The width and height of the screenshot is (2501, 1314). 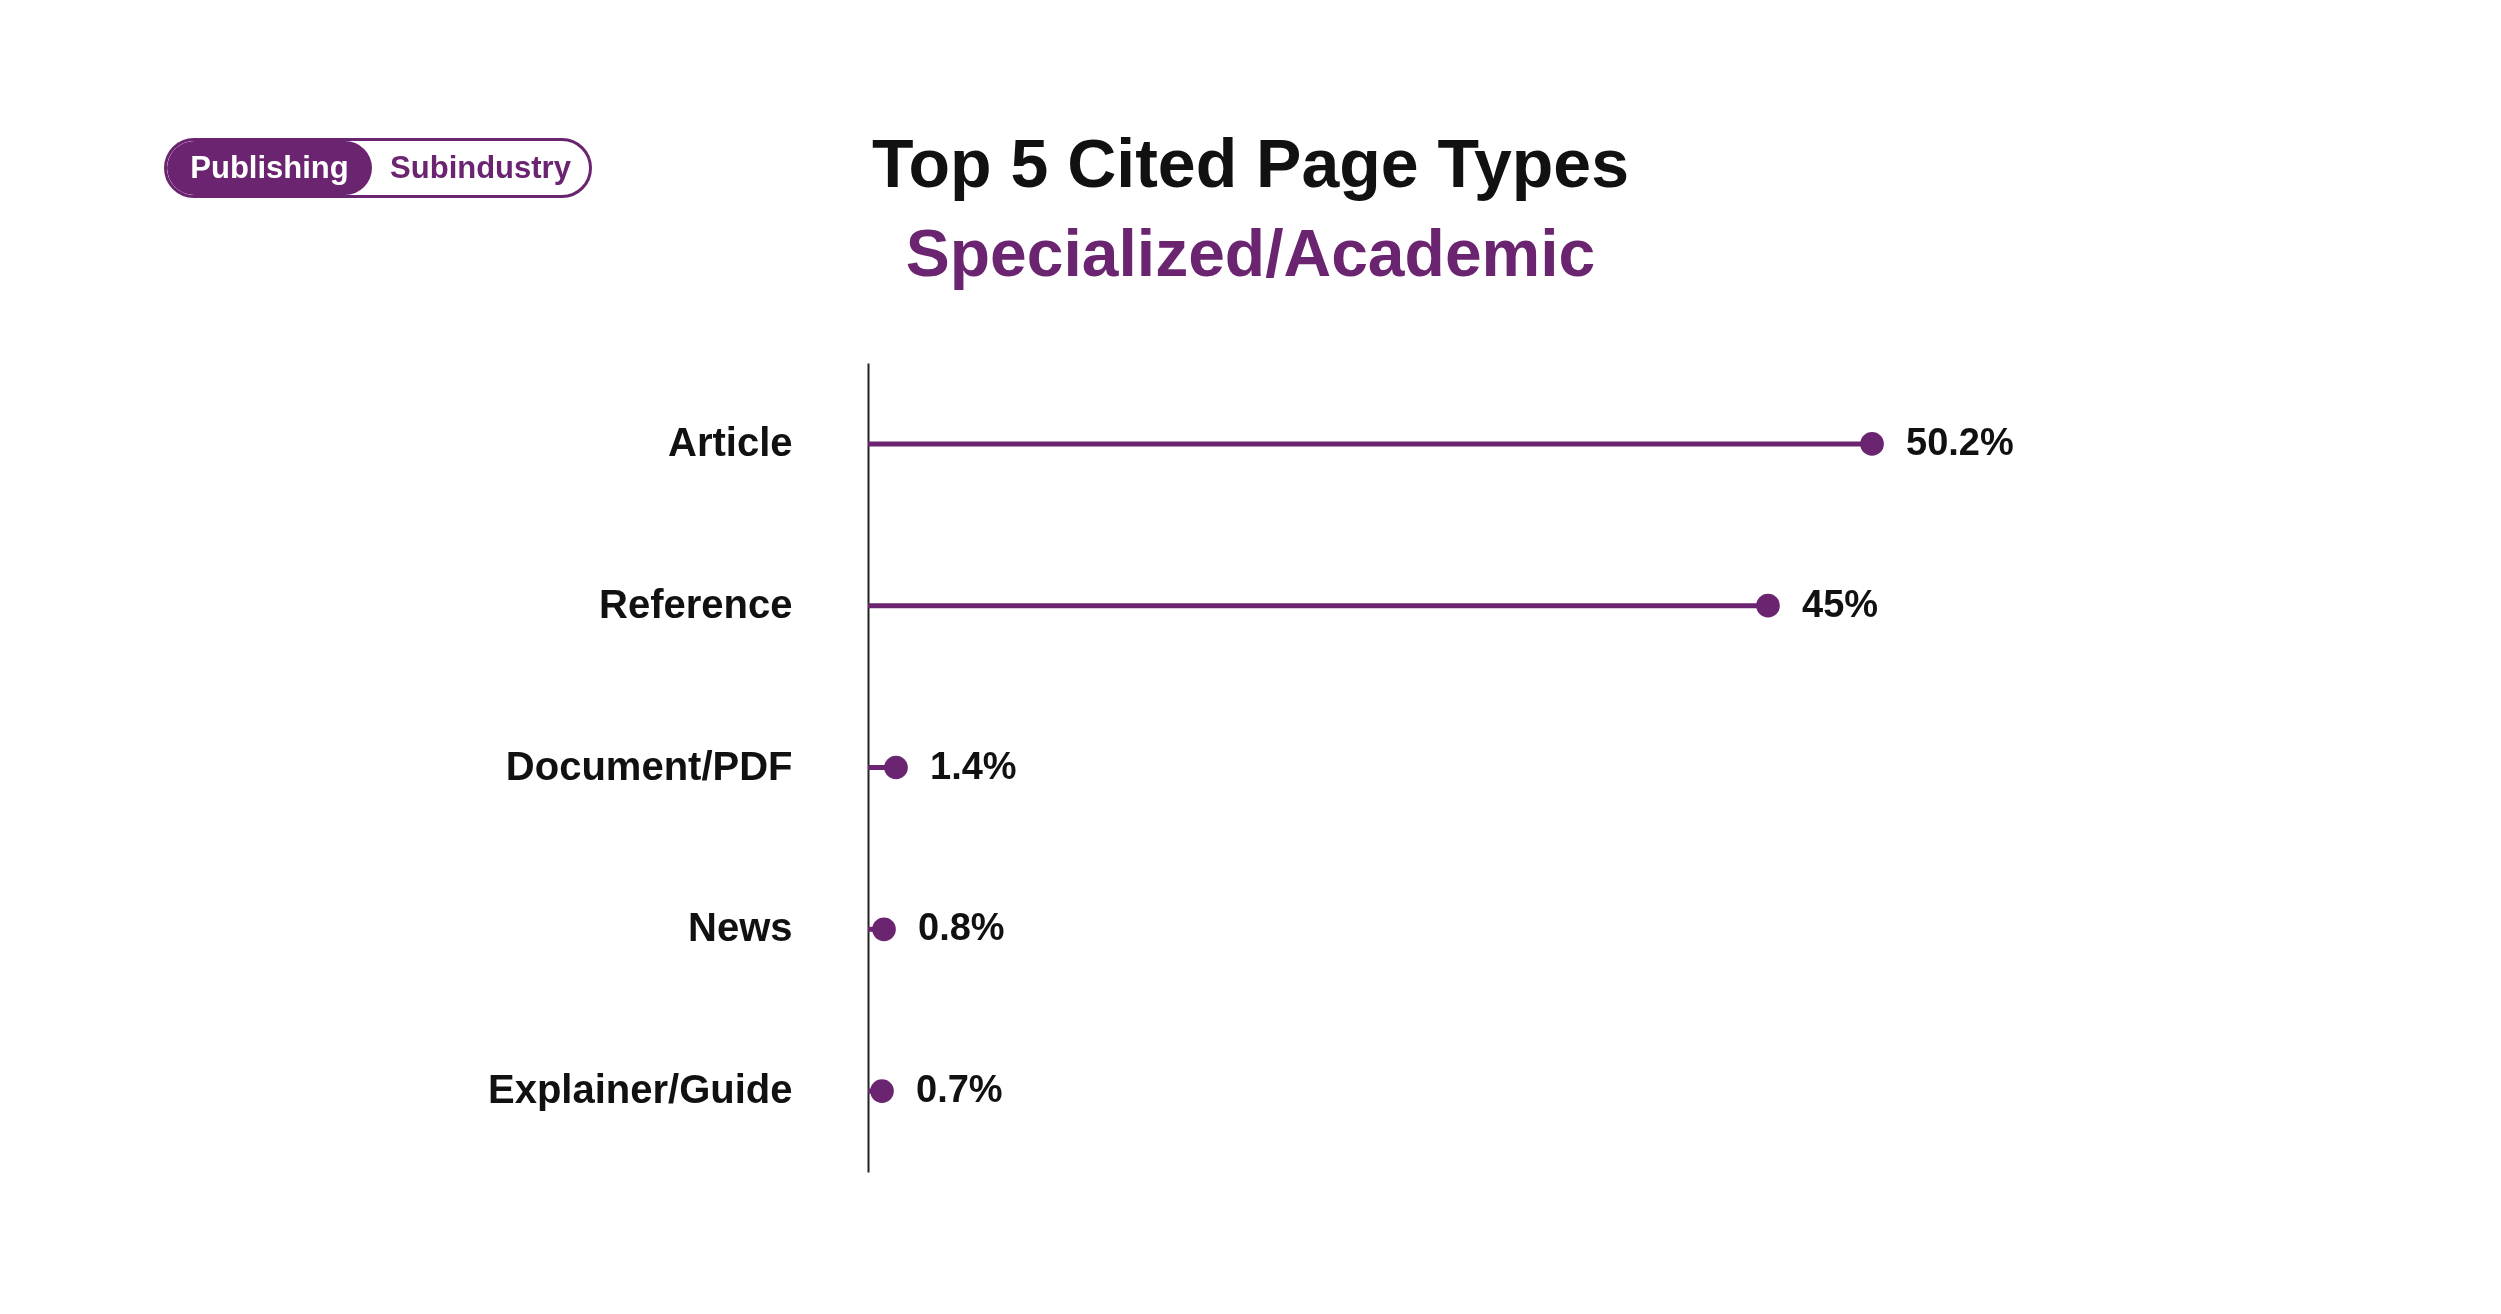 What do you see at coordinates (1250, 163) in the screenshot?
I see `chart-title: Top 5 Cited Page Types` at bounding box center [1250, 163].